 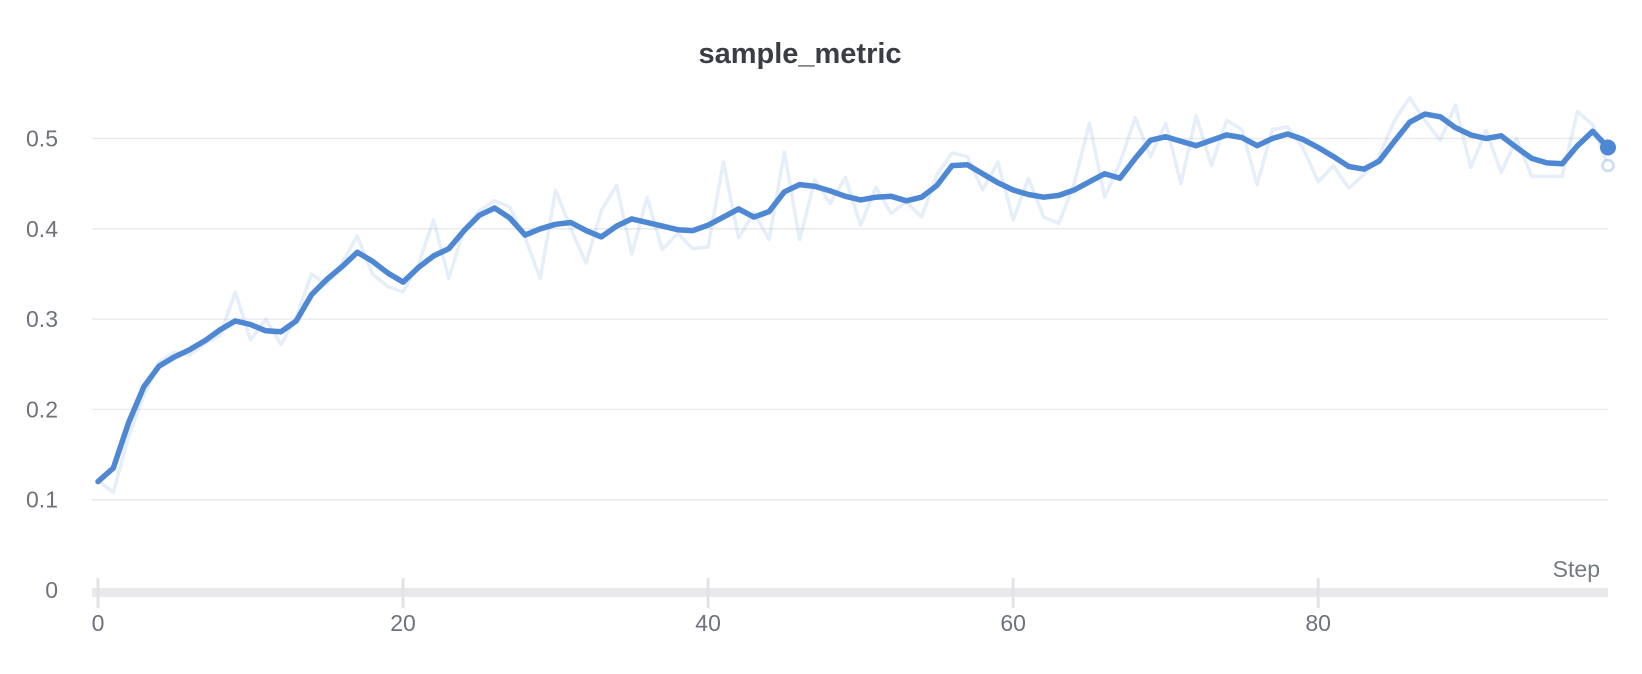 What do you see at coordinates (1576, 569) in the screenshot?
I see `x-axis-label: Step` at bounding box center [1576, 569].